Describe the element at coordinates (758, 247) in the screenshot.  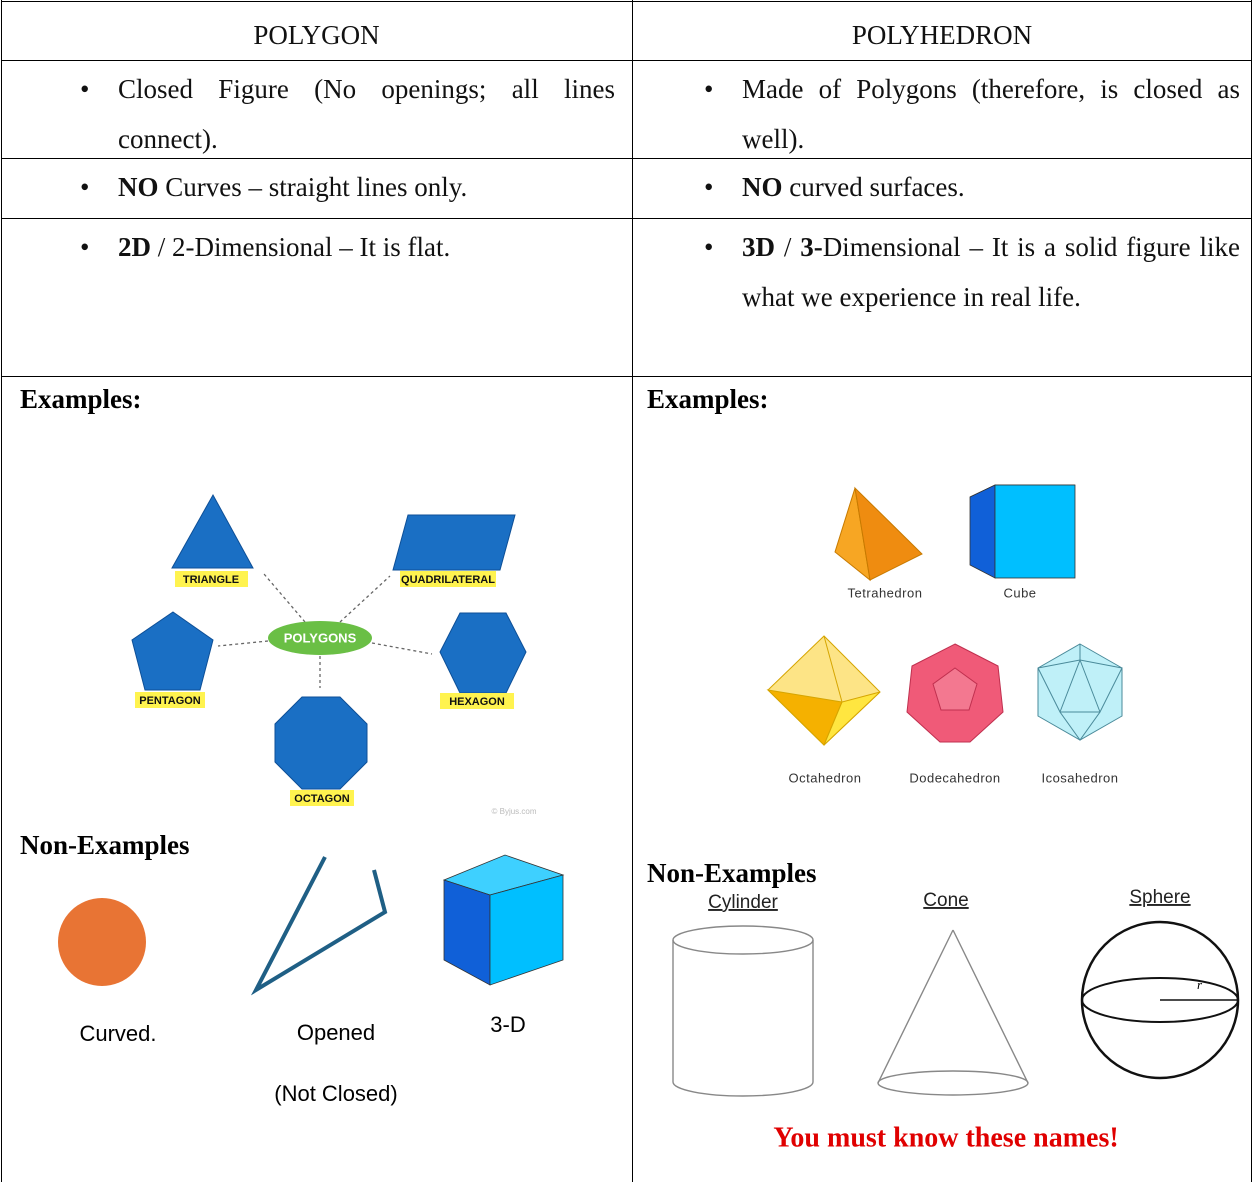
I see `text-run: 3D` at that location.